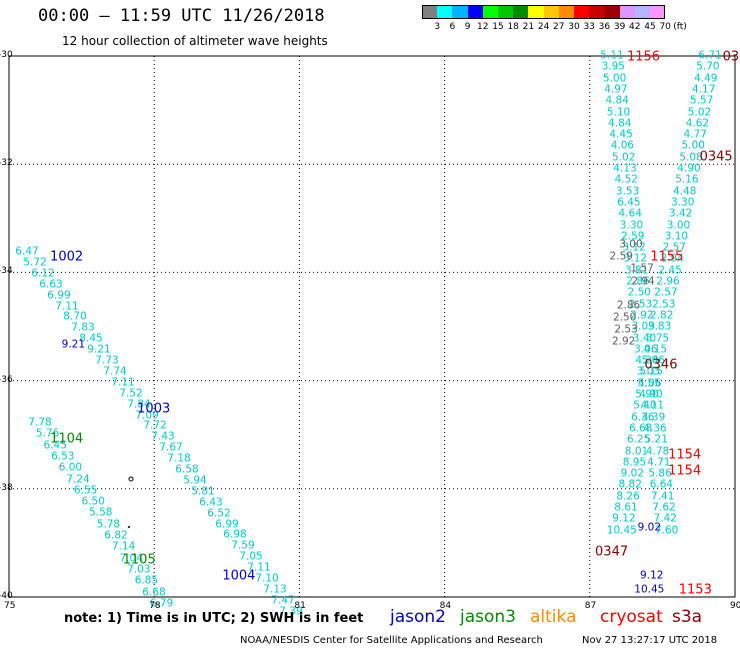  I want to click on legend-swatch-label: 21, so click(528, 27).